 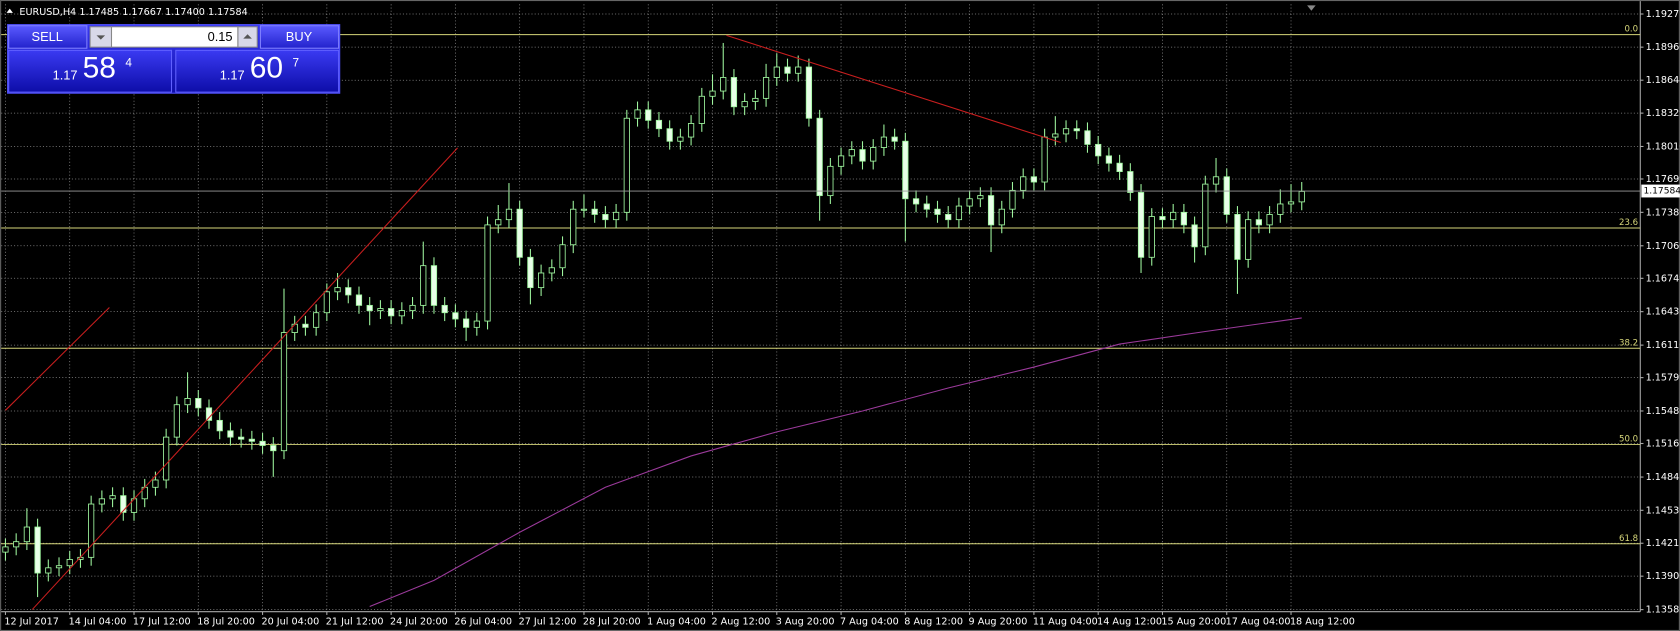 I want to click on sell-price-prefix: 1.17, so click(x=65, y=74).